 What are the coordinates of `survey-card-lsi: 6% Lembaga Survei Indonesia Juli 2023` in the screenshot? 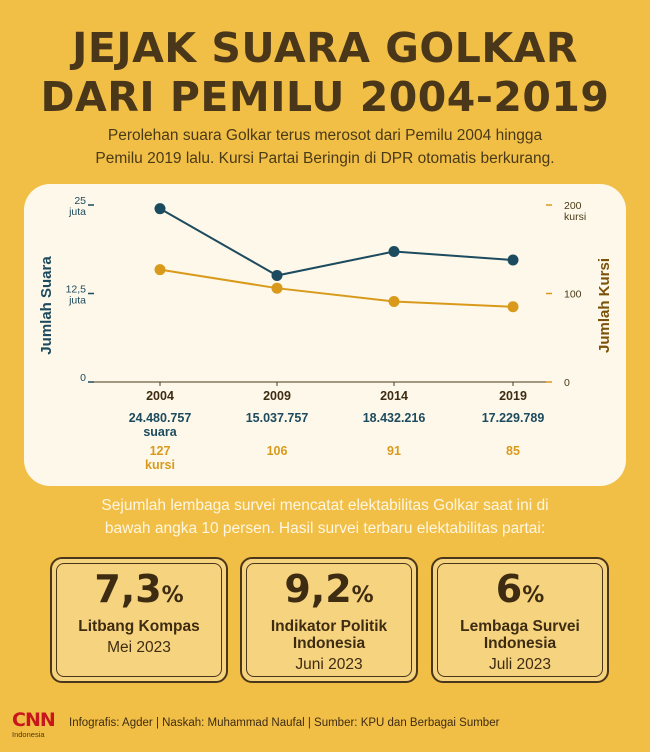 It's located at (520, 620).